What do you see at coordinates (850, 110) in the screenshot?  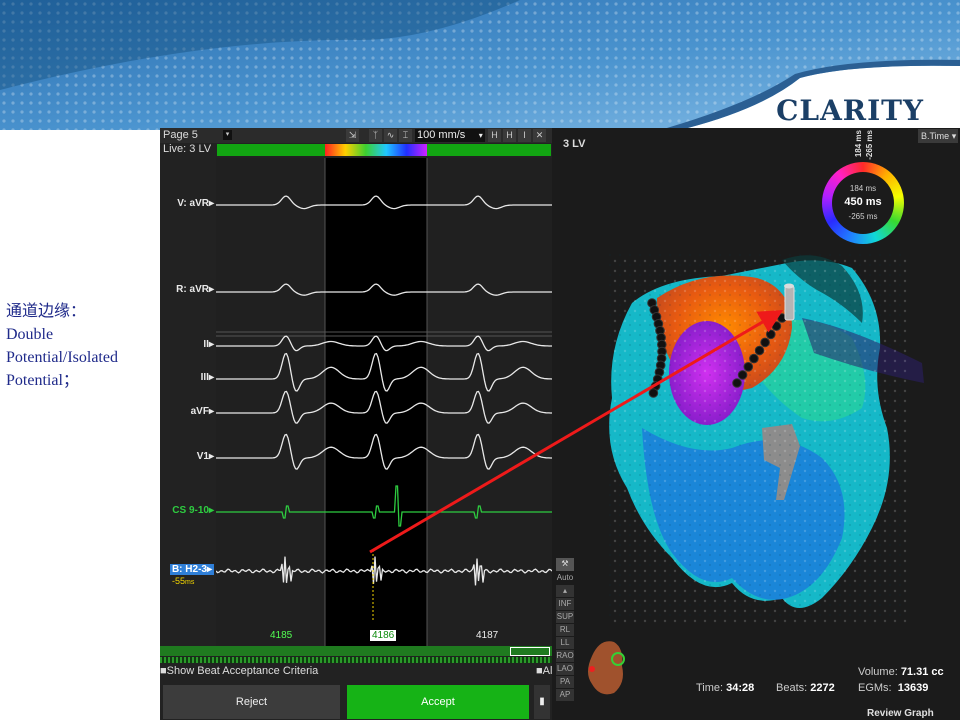 I see `brand-logo: CLARITY` at bounding box center [850, 110].